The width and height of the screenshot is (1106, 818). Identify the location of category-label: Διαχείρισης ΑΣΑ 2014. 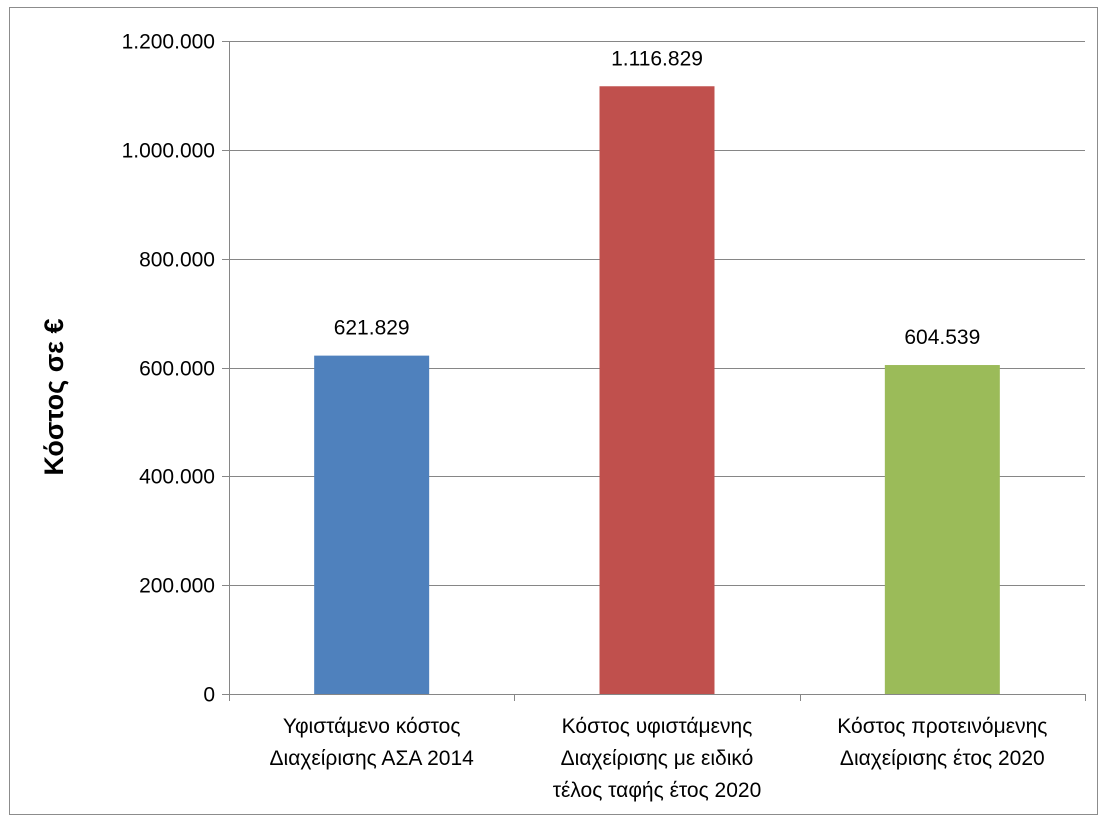
(372, 758).